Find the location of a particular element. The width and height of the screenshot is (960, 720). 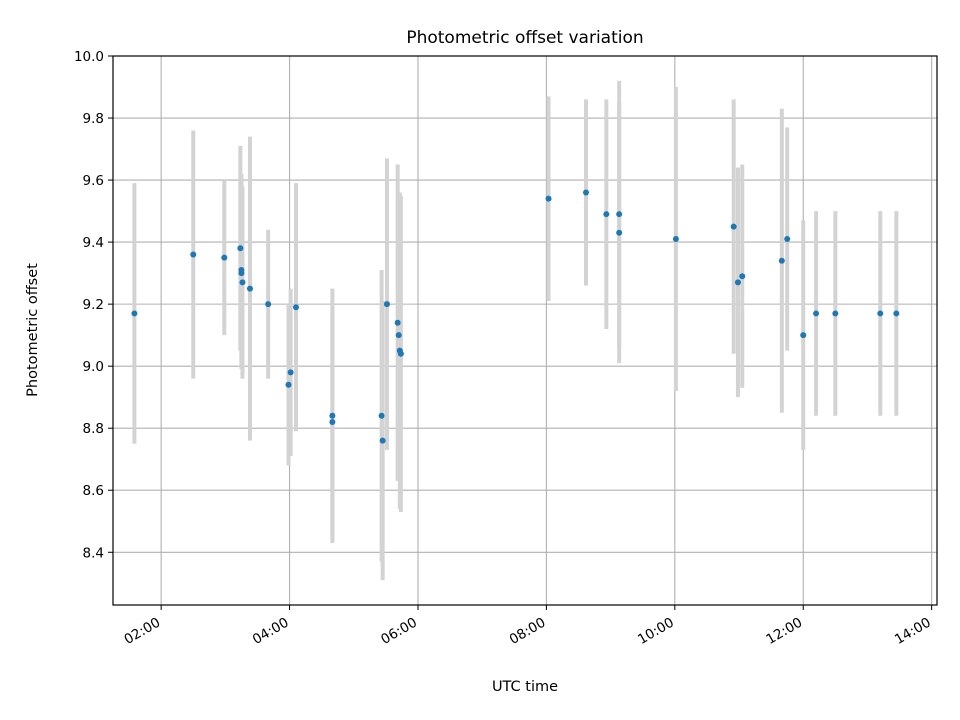

y-tick-label: 9.8 is located at coordinates (93, 119).